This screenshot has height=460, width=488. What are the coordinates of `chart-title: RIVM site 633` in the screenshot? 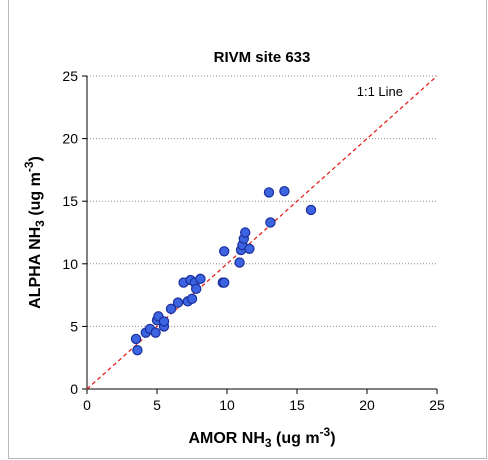 It's located at (262, 57).